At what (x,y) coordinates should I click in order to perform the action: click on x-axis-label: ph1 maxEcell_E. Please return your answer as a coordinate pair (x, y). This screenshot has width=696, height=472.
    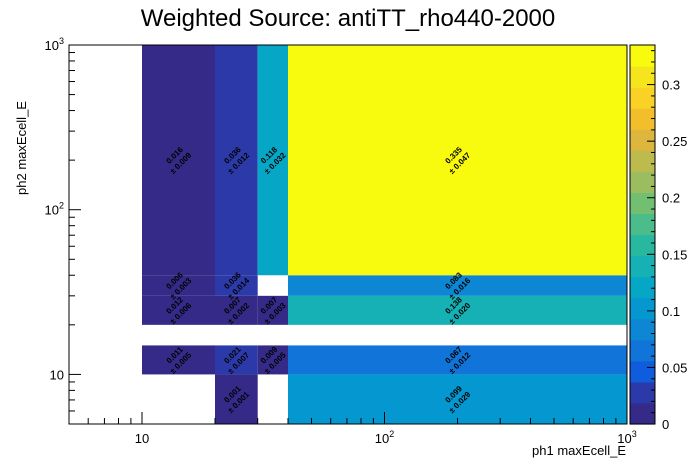
    Looking at the image, I should click on (579, 450).